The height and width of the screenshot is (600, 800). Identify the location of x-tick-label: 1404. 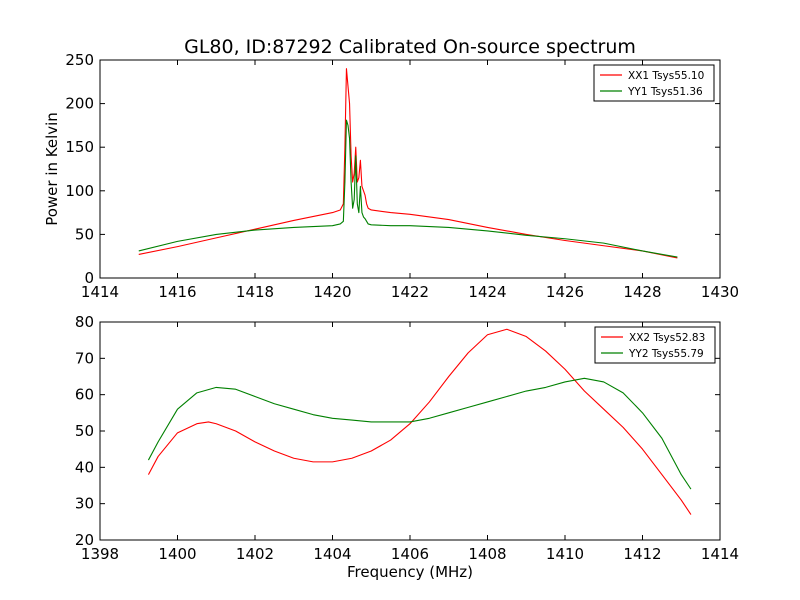
(332, 554).